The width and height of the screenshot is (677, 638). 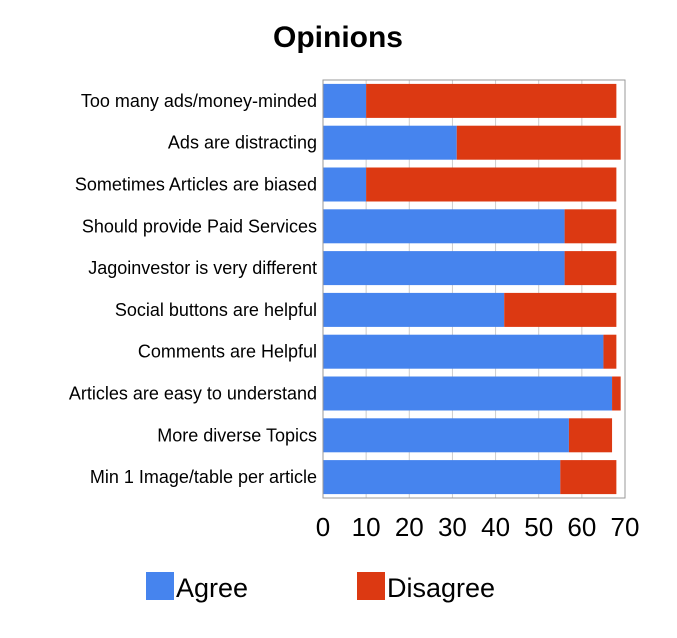 I want to click on legend: Agree Disagree, so click(x=320, y=587).